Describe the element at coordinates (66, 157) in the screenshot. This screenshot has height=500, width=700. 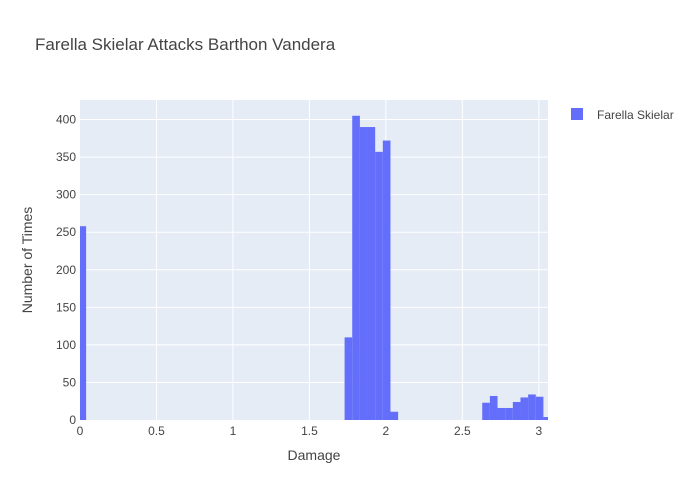
I see `y-tick-label: 350` at that location.